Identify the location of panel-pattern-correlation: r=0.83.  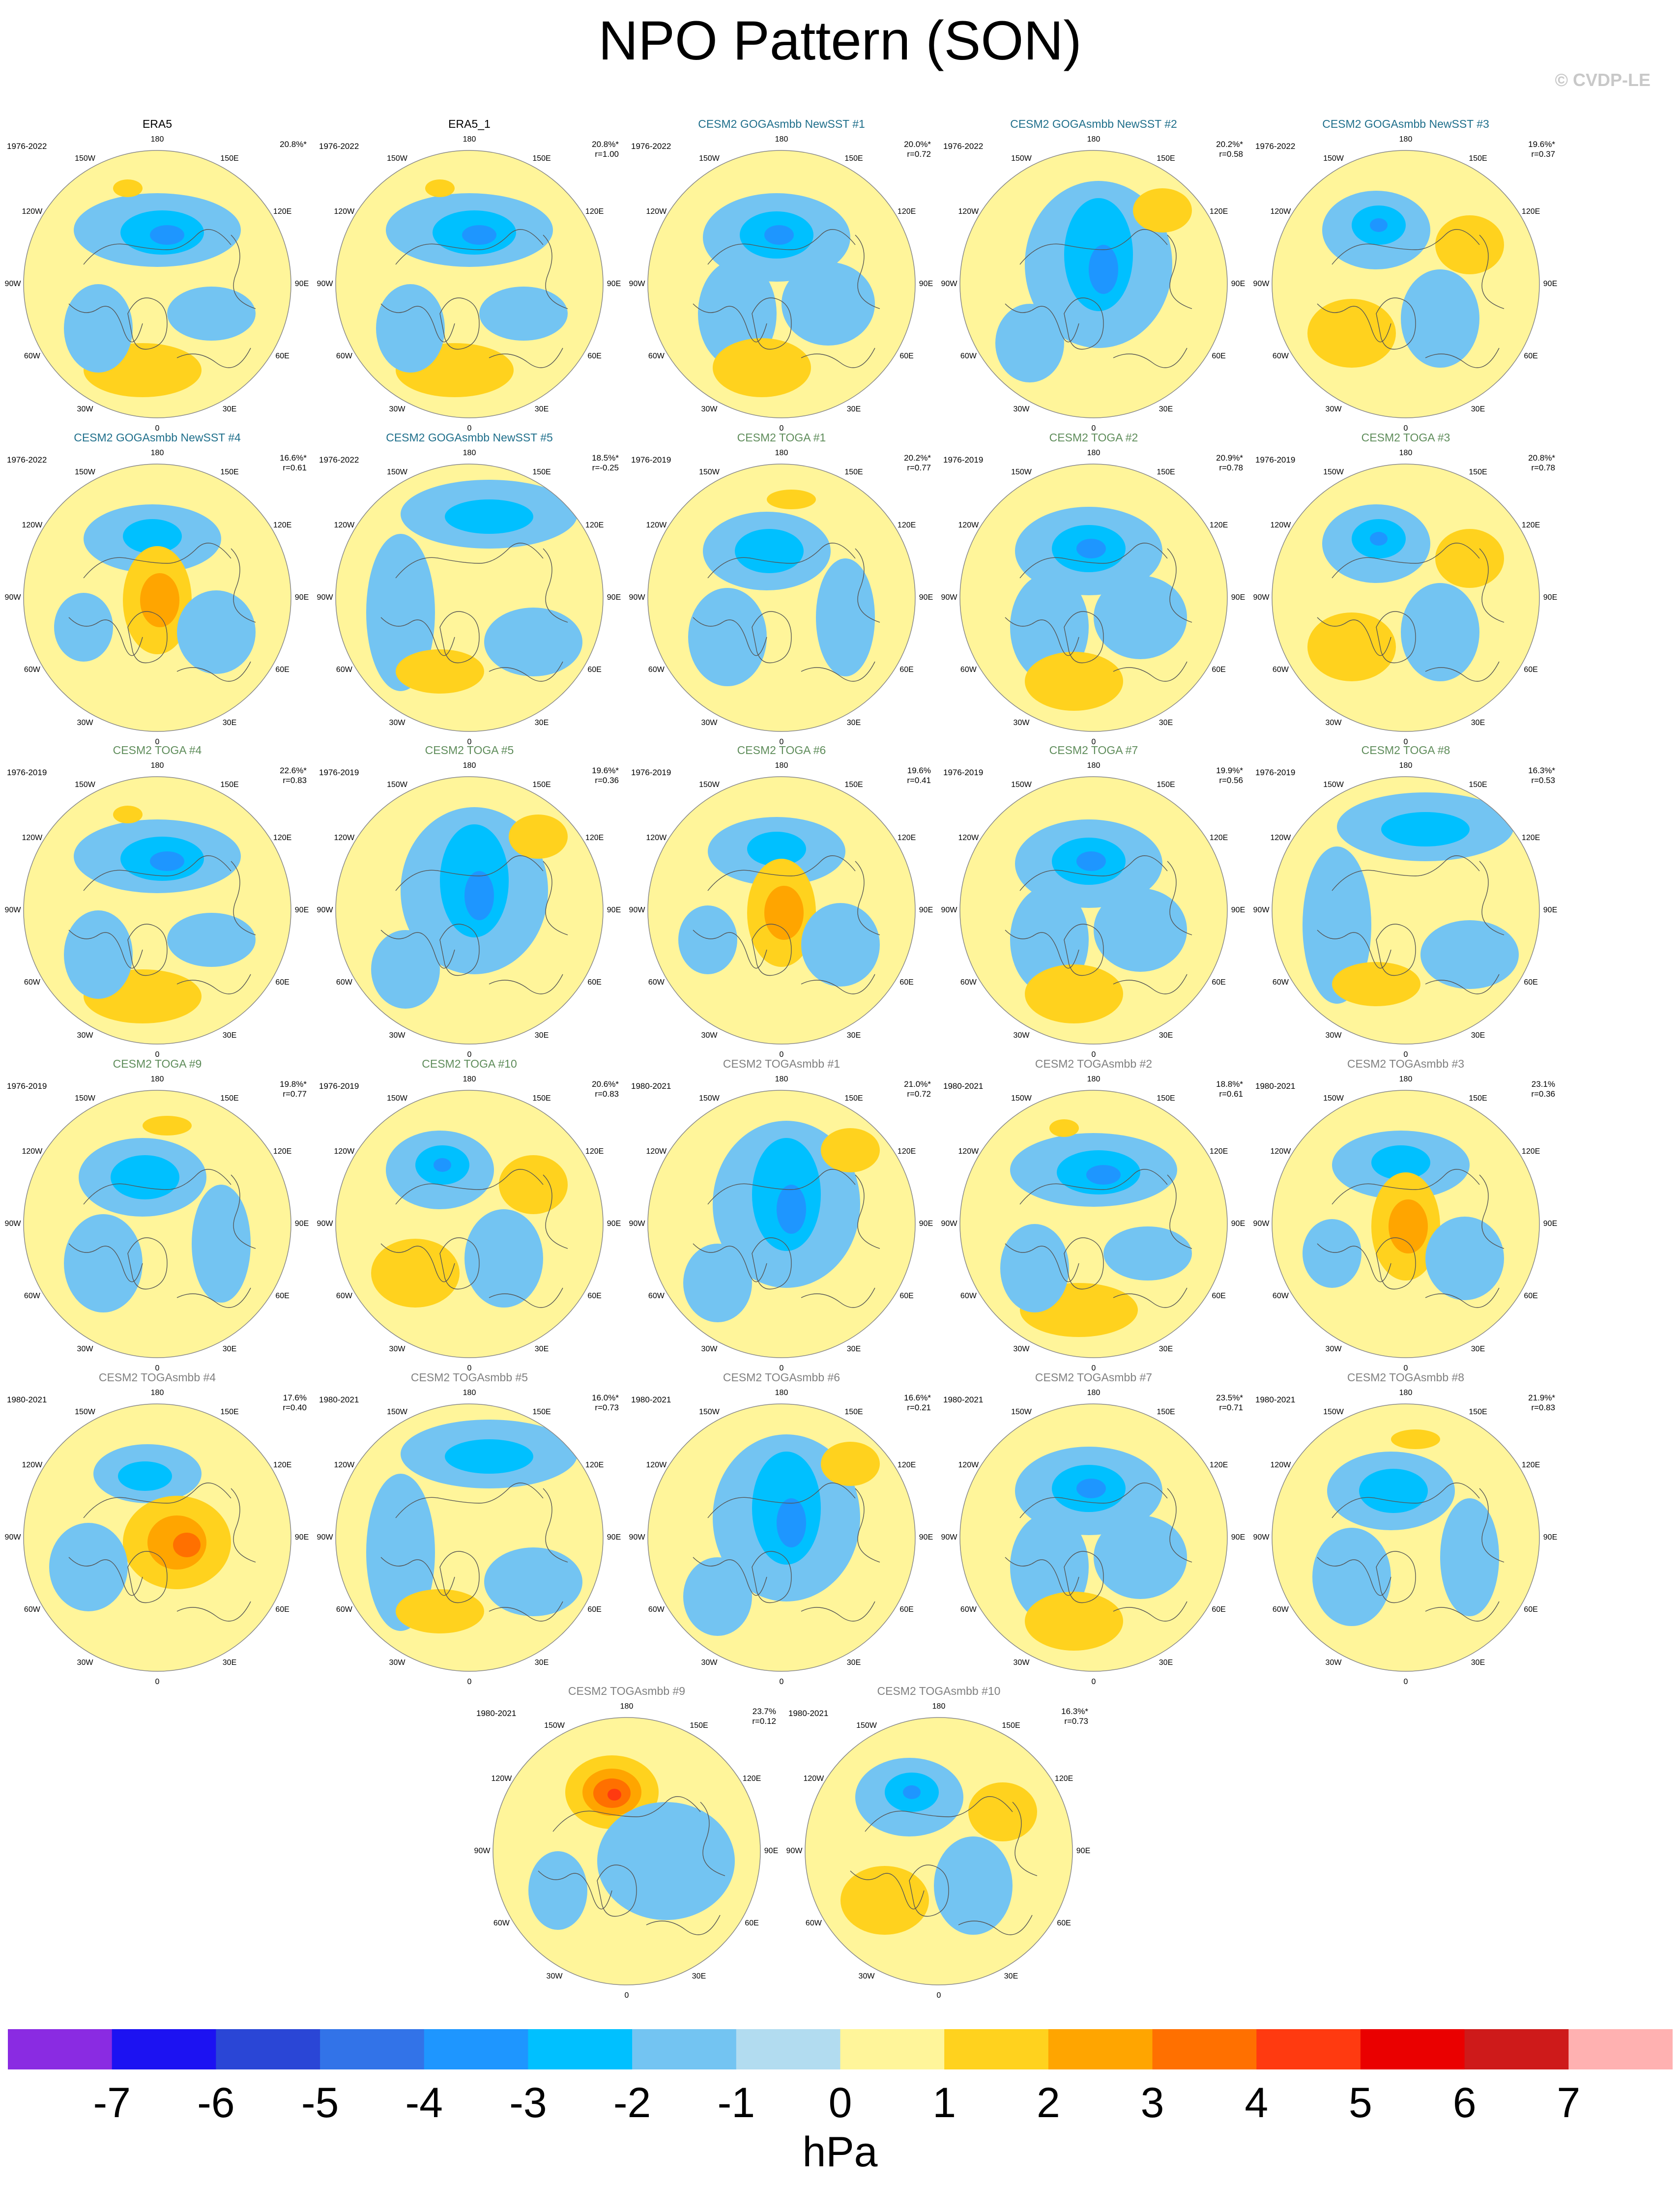
(607, 1094).